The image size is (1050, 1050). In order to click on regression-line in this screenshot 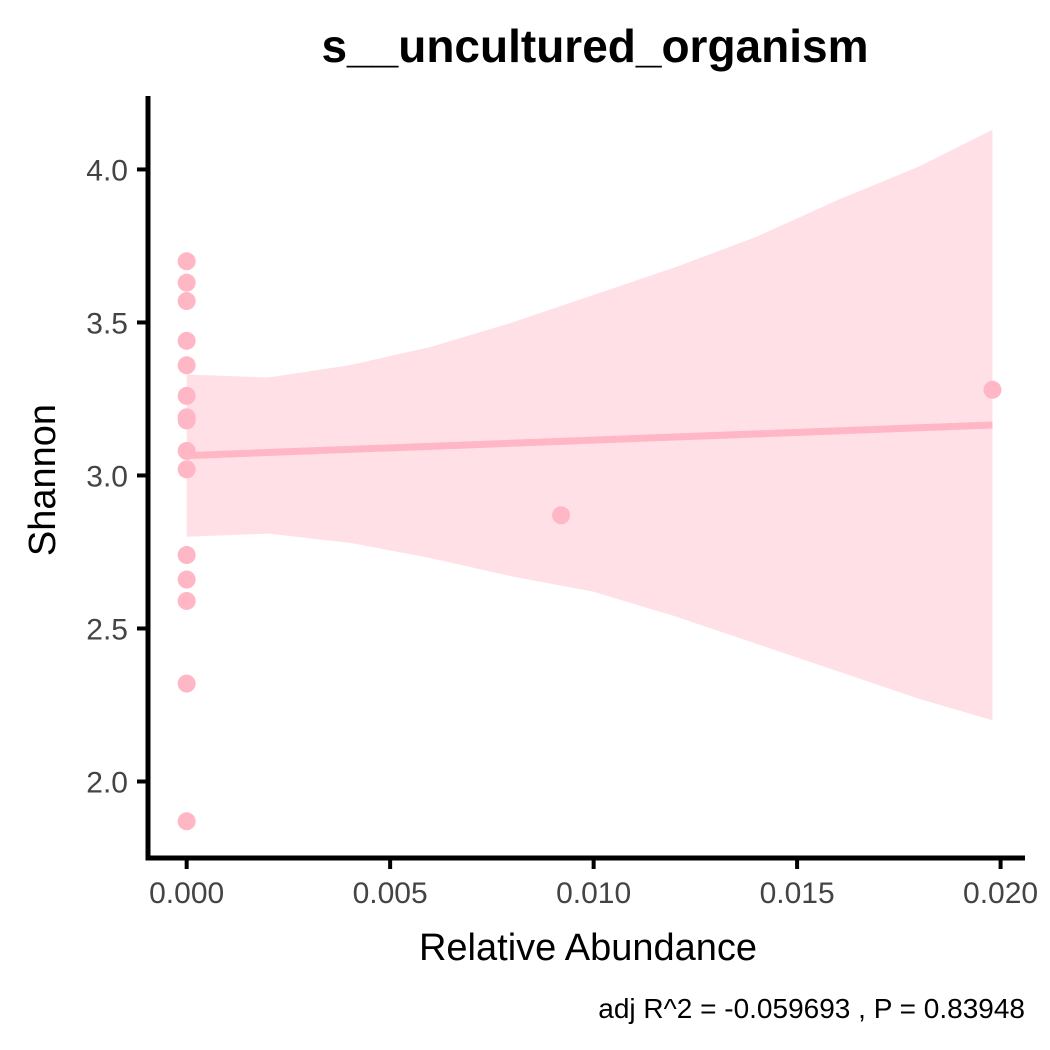, I will do `click(589, 440)`.